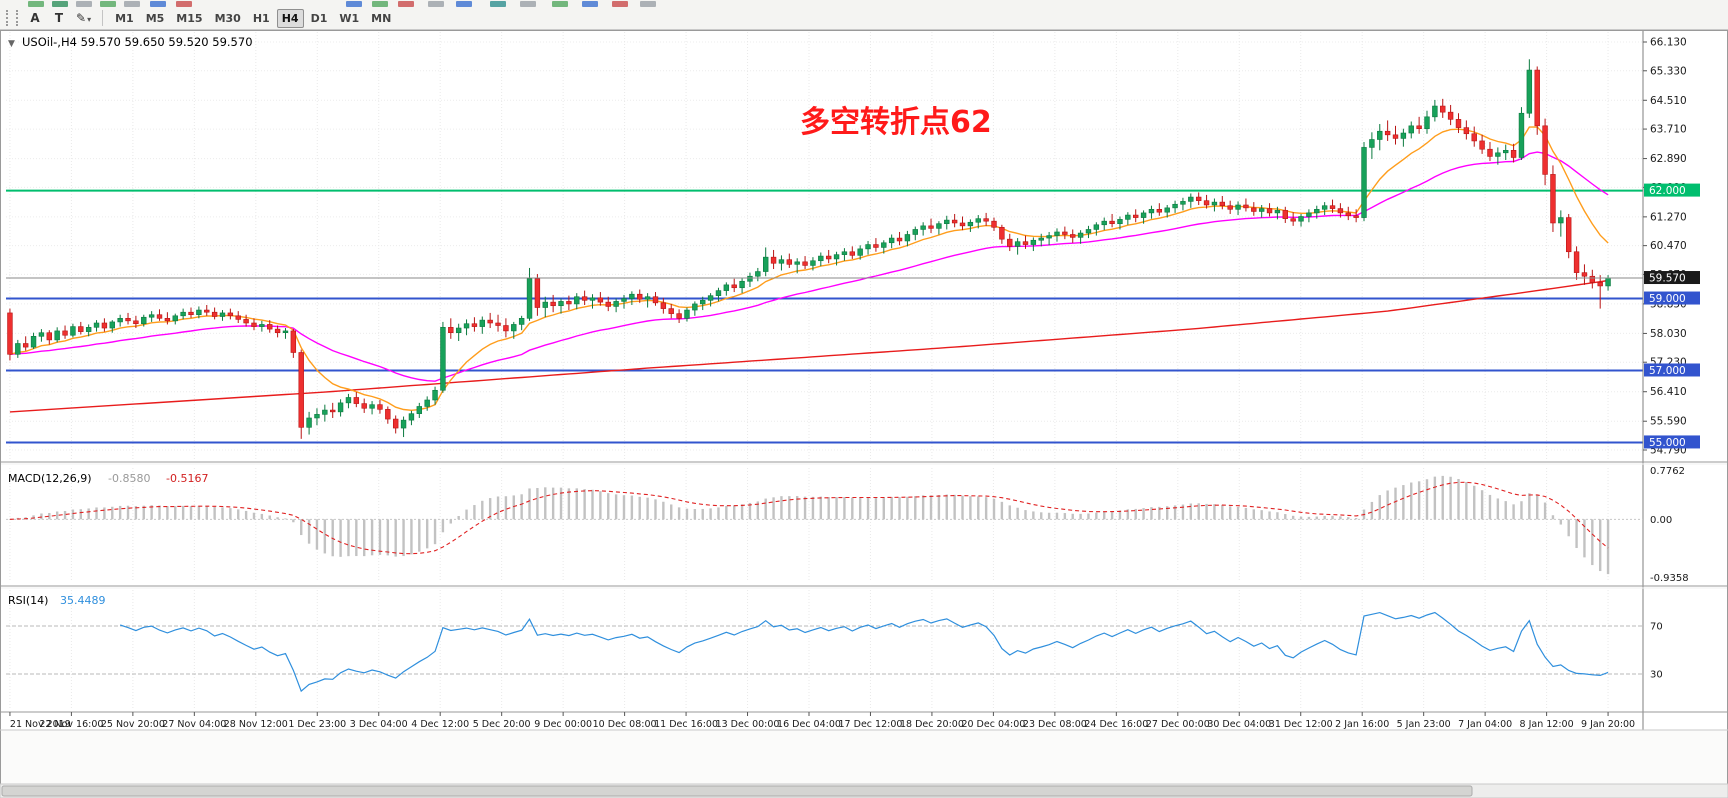  Describe the element at coordinates (737, 791) in the screenshot. I see `scrollbar-thumb` at that location.